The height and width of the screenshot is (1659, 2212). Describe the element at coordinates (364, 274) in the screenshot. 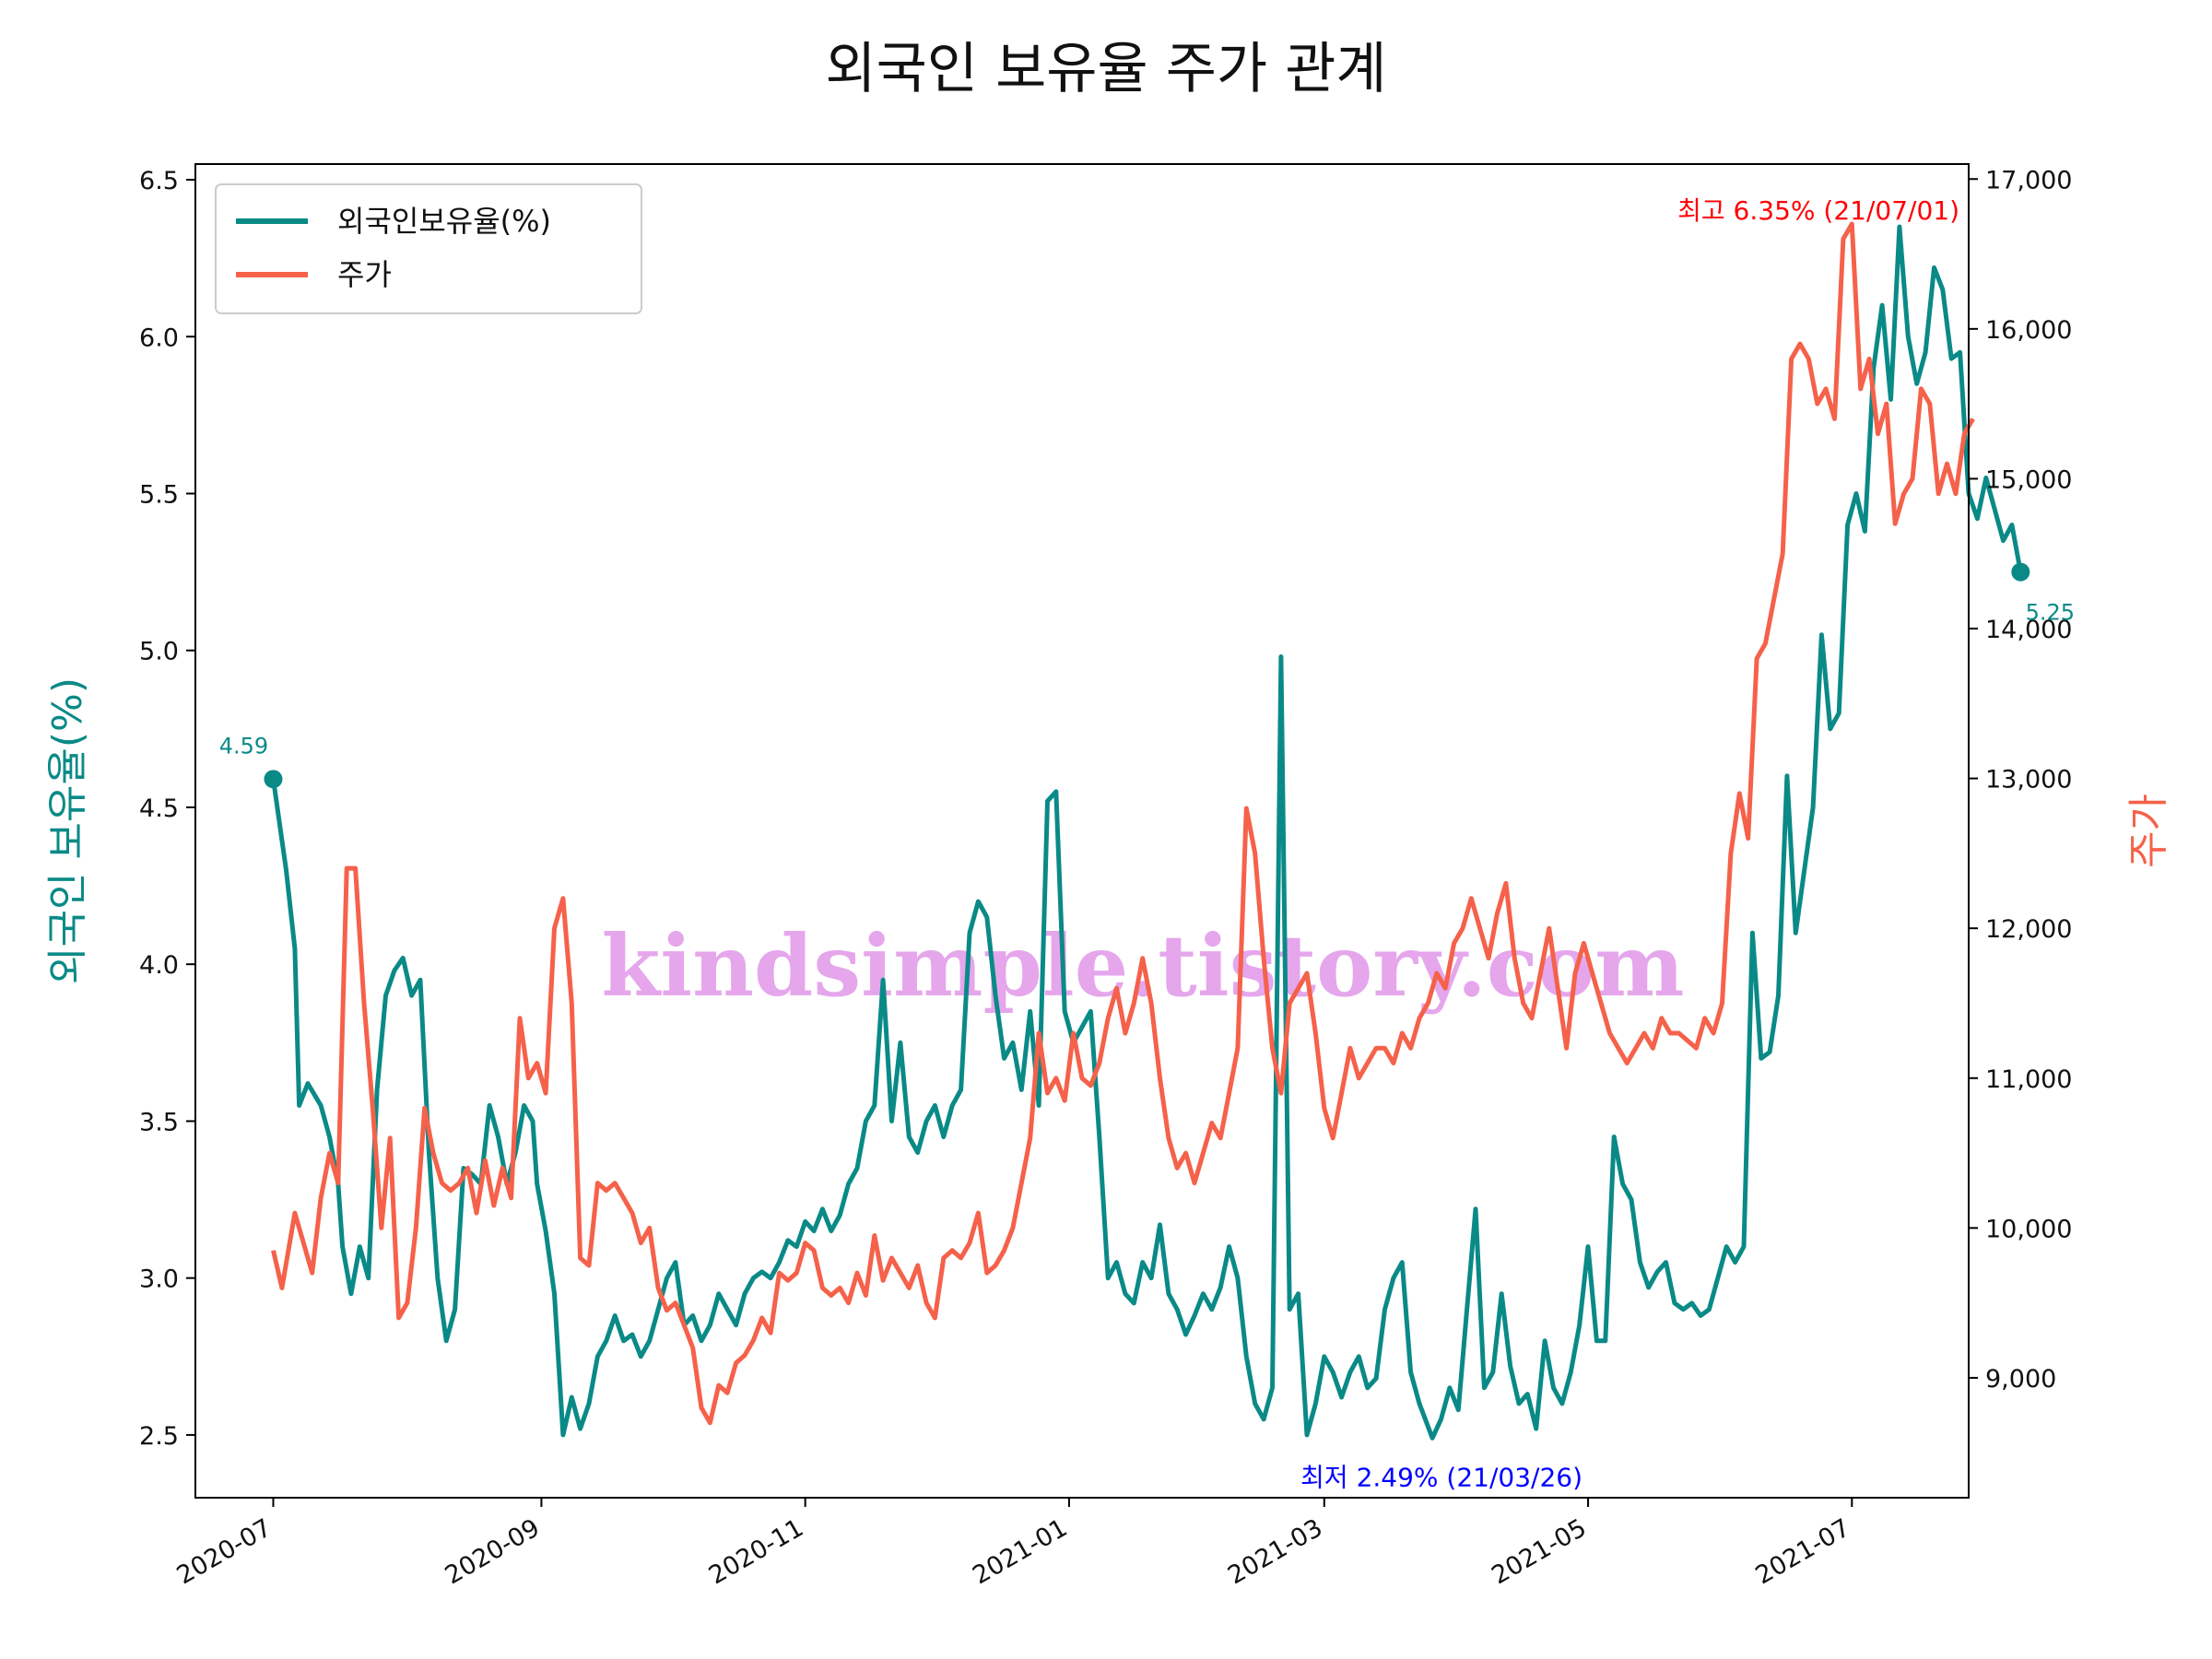

I see `legend-label-price: 주가` at that location.